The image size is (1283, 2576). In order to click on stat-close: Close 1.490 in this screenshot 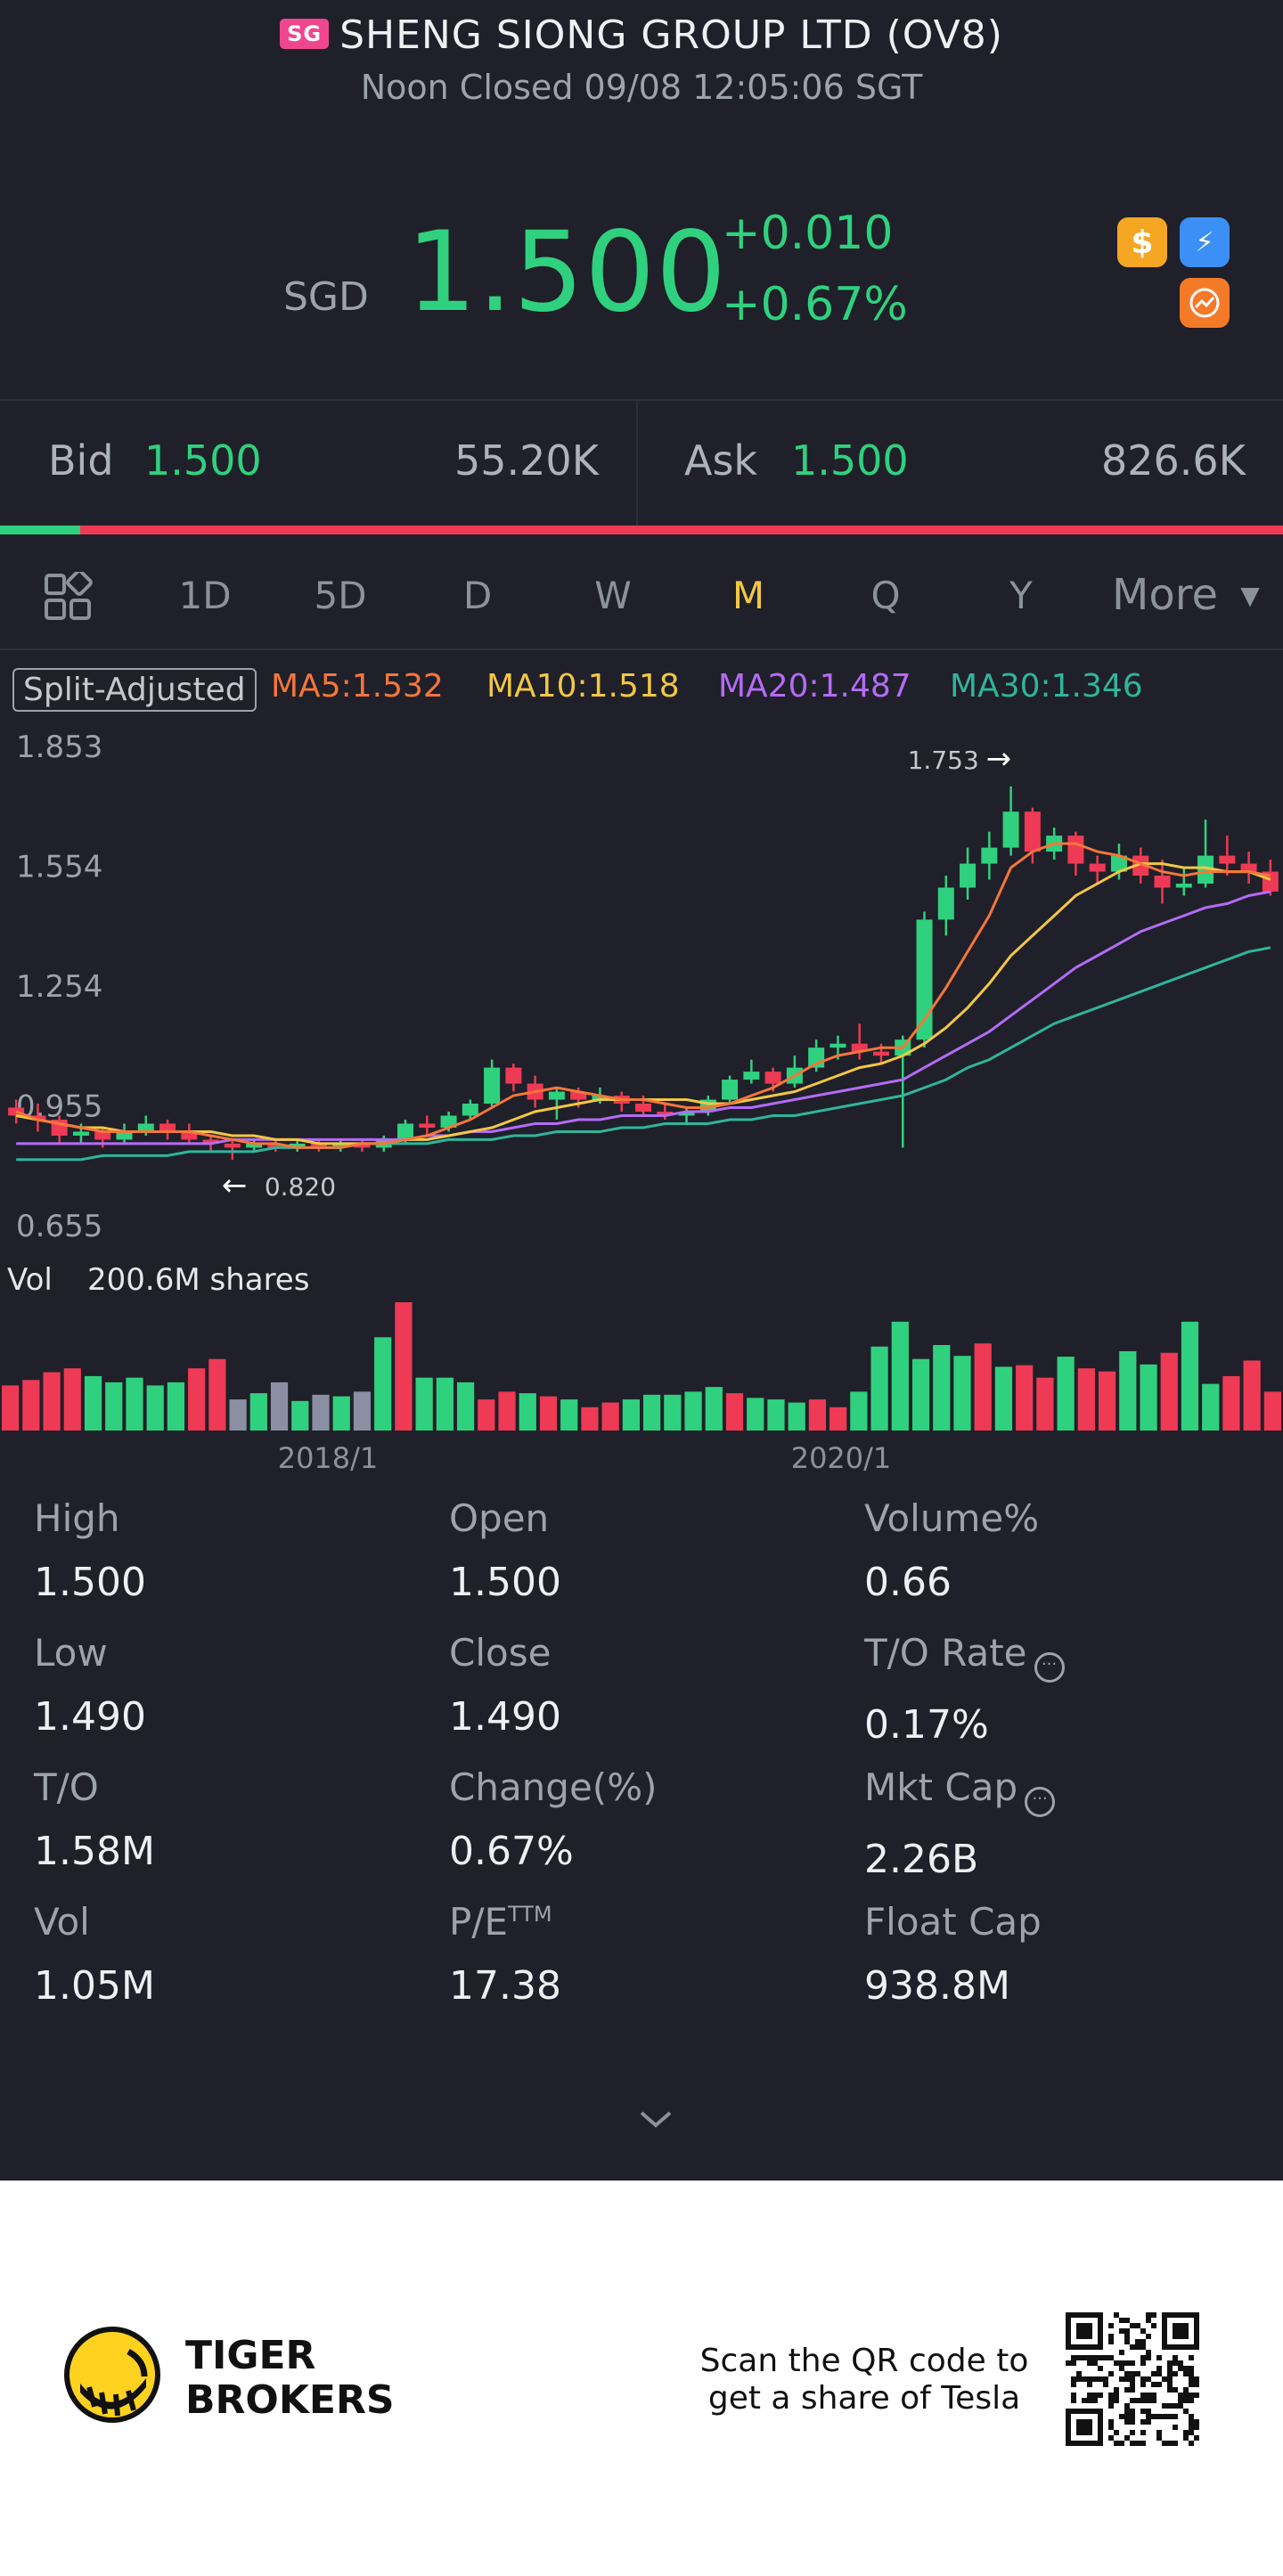, I will do `click(505, 1685)`.